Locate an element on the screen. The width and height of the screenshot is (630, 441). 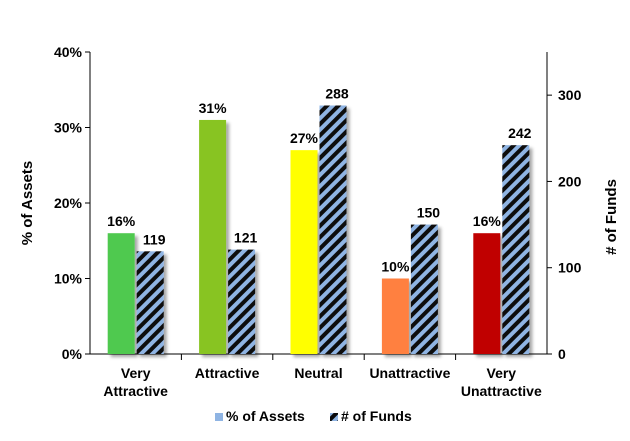
legend: % of Assets # of Funds is located at coordinates (313, 416).